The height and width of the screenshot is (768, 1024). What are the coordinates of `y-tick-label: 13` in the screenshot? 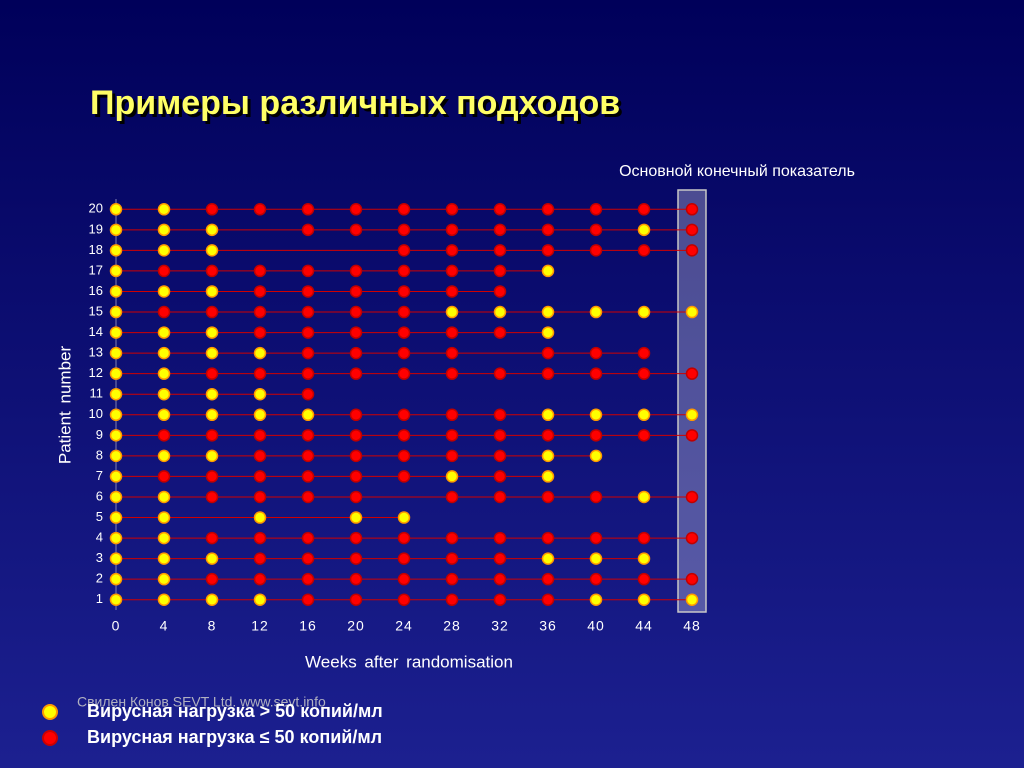 It's located at (96, 352).